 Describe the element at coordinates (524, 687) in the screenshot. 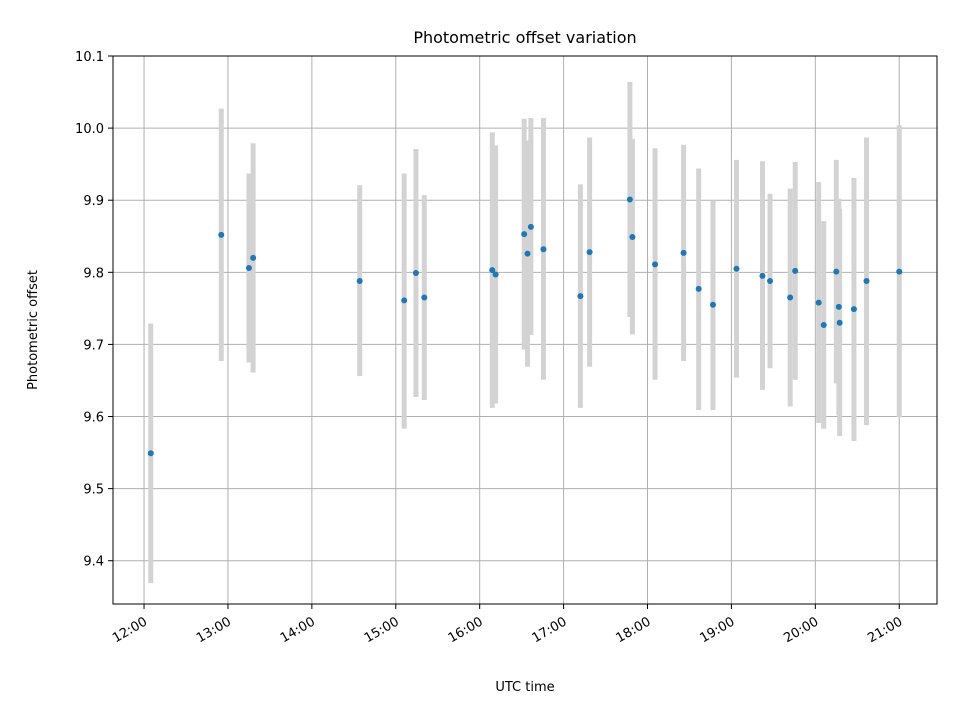

I see `x-axis-label: UTC time` at that location.